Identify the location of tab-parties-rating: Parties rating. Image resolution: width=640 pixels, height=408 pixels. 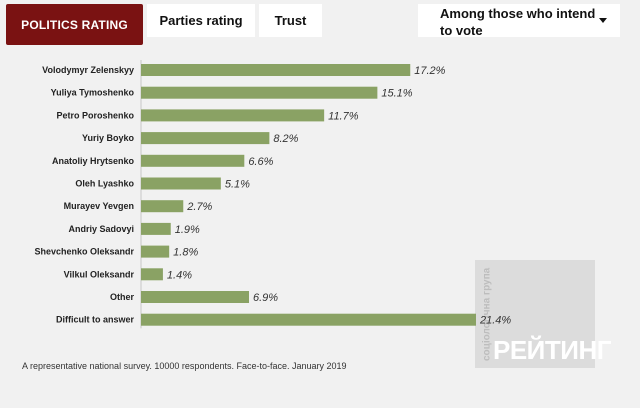
(201, 20).